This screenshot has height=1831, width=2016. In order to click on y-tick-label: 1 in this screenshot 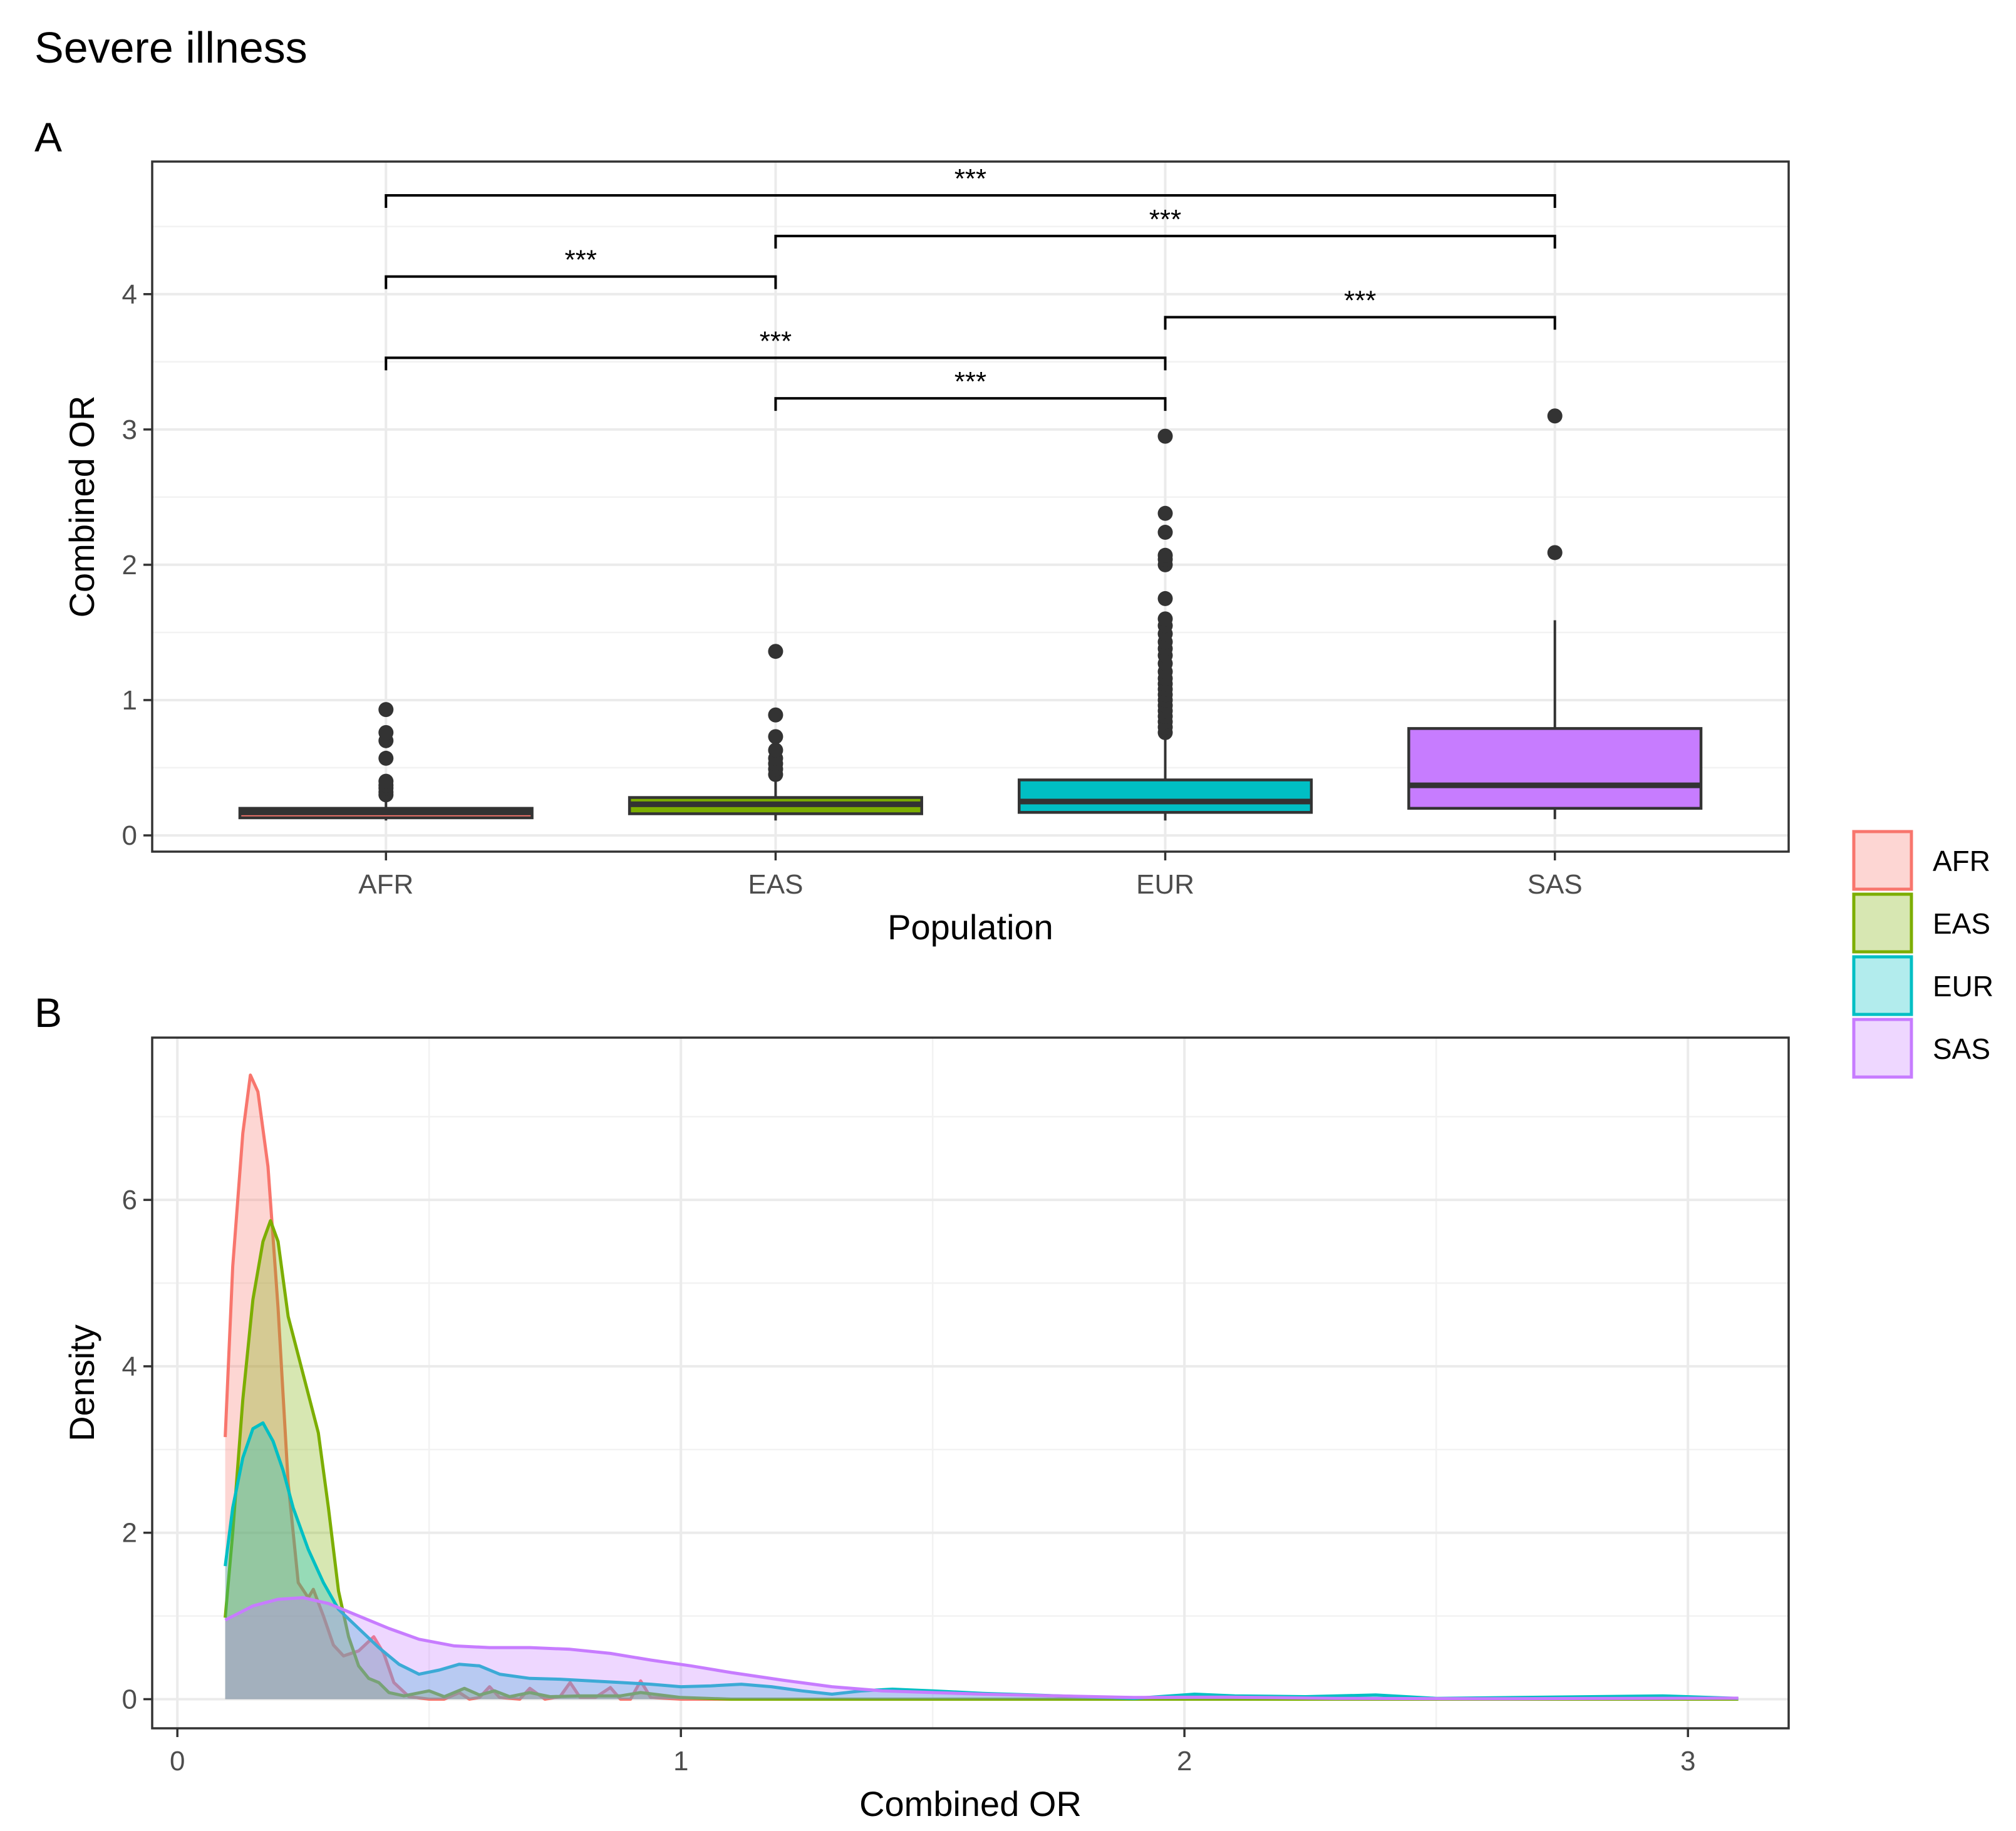, I will do `click(129, 700)`.